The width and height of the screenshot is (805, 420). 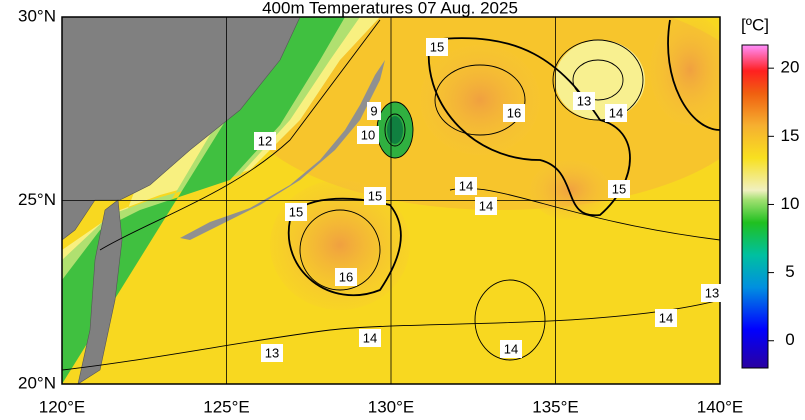 What do you see at coordinates (62, 406) in the screenshot?
I see `lon-tick-label: 120°E` at bounding box center [62, 406].